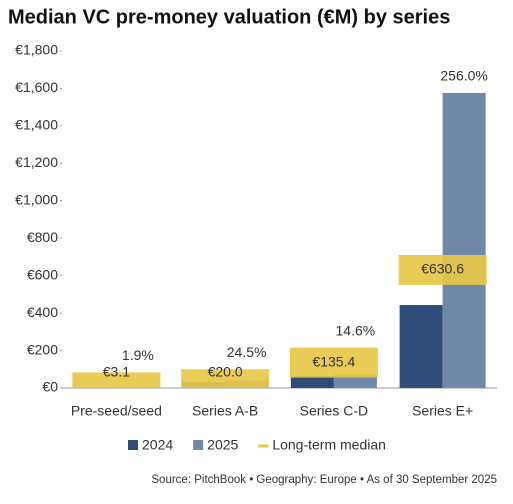 The image size is (513, 504). I want to click on legend-label: 2024, so click(157, 445).